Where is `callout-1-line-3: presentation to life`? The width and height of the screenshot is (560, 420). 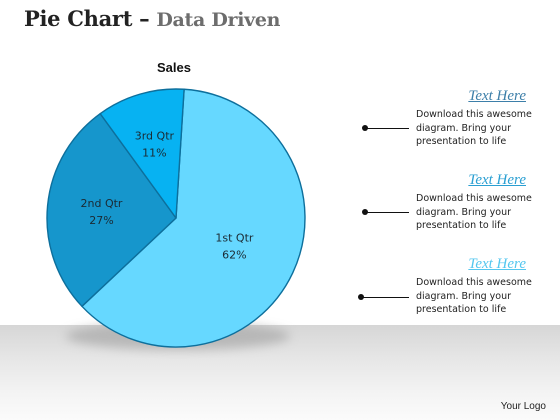
callout-1-line-3: presentation to life is located at coordinates (461, 141).